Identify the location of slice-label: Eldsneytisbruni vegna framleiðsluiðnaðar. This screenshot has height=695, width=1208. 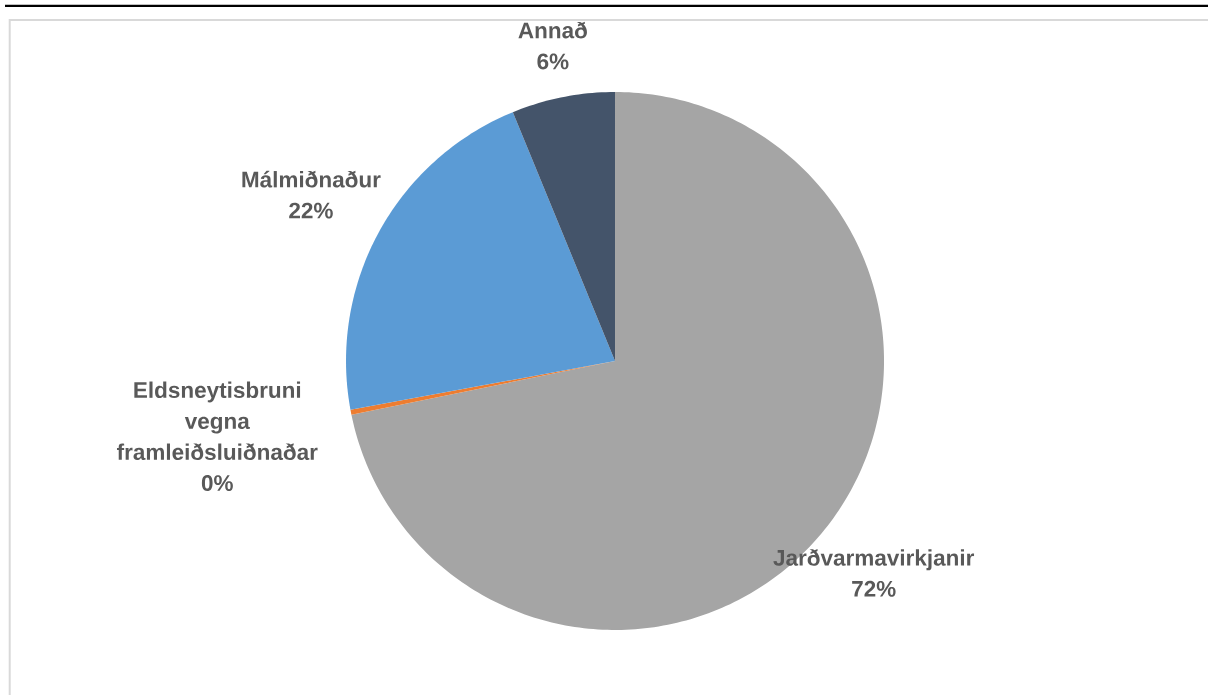
(217, 421).